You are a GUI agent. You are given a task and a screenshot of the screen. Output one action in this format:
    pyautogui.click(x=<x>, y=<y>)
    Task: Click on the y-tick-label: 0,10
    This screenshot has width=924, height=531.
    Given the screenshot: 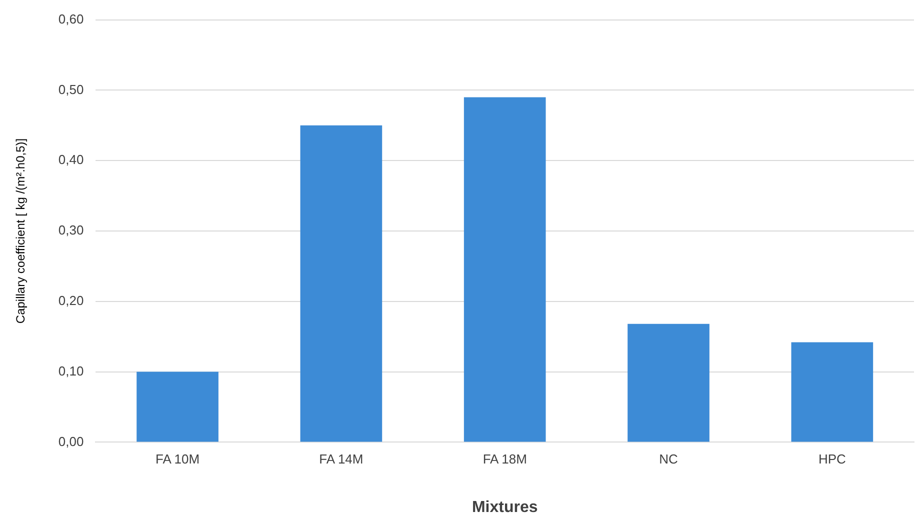 What is the action you would take?
    pyautogui.click(x=71, y=370)
    